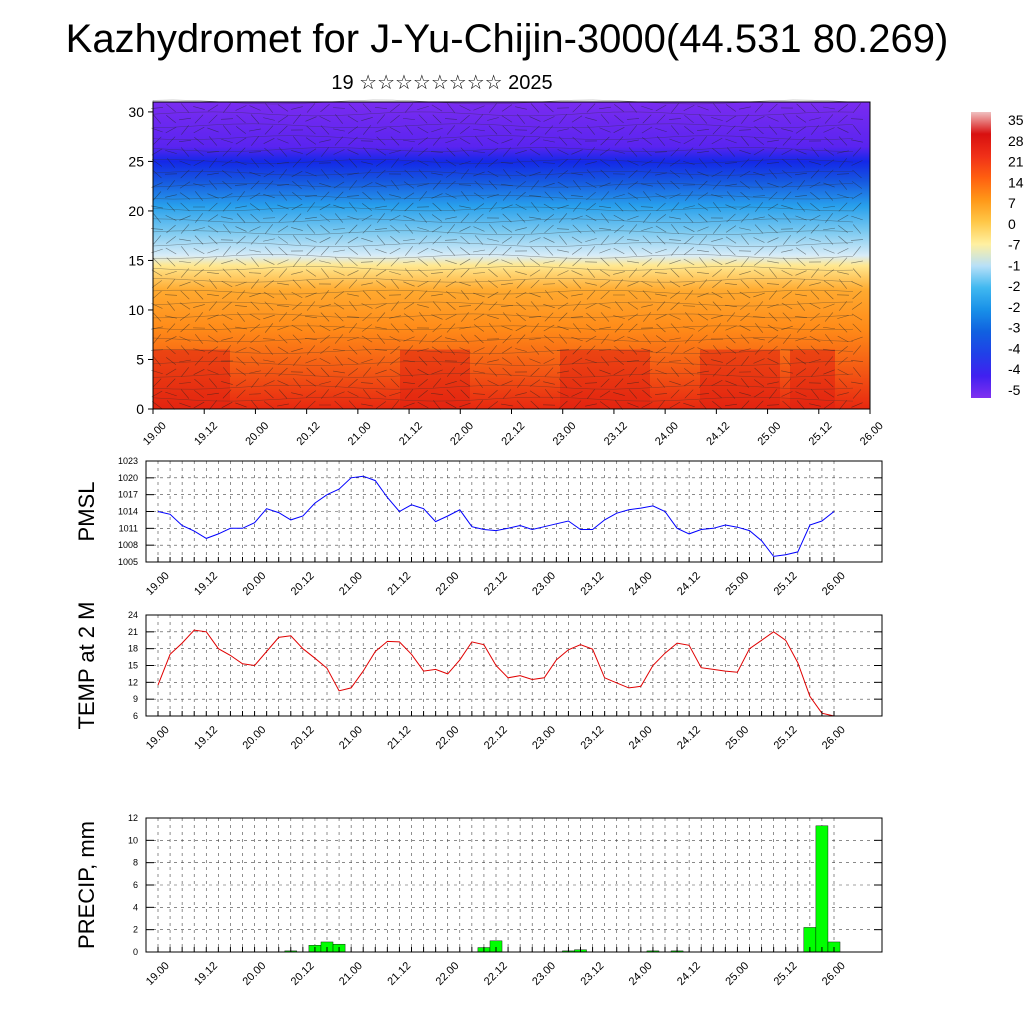 Image resolution: width=1024 pixels, height=1024 pixels. I want to click on heatmap-xtick-label: 23.00, so click(565, 434).